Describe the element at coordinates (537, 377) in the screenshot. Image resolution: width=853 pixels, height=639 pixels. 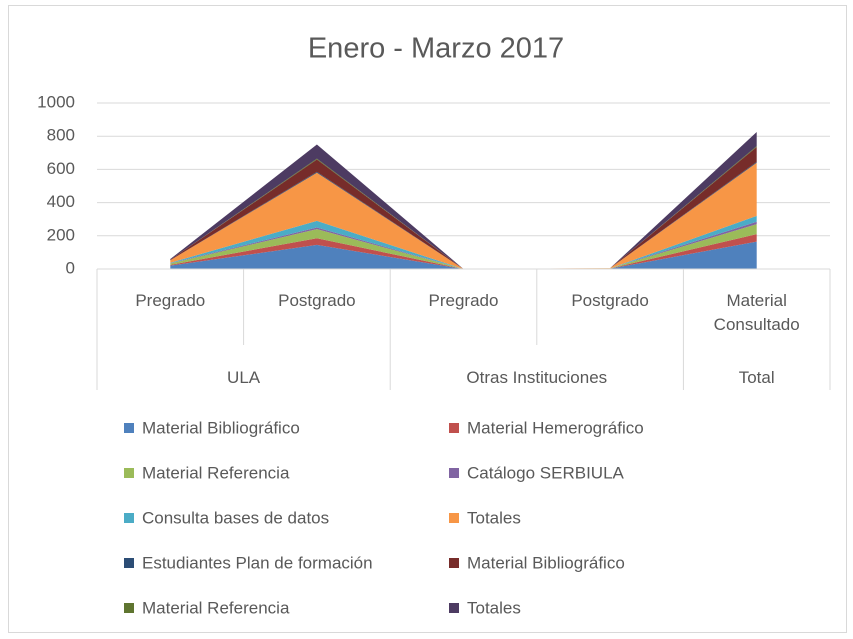
I see `group-label: Otras Instituciones` at that location.